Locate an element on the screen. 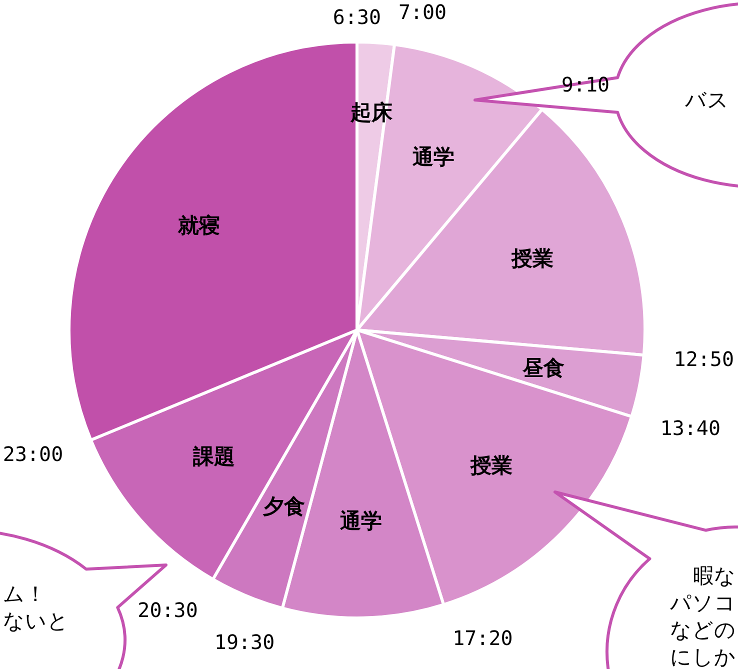  text: 12:50 is located at coordinates (704, 359).